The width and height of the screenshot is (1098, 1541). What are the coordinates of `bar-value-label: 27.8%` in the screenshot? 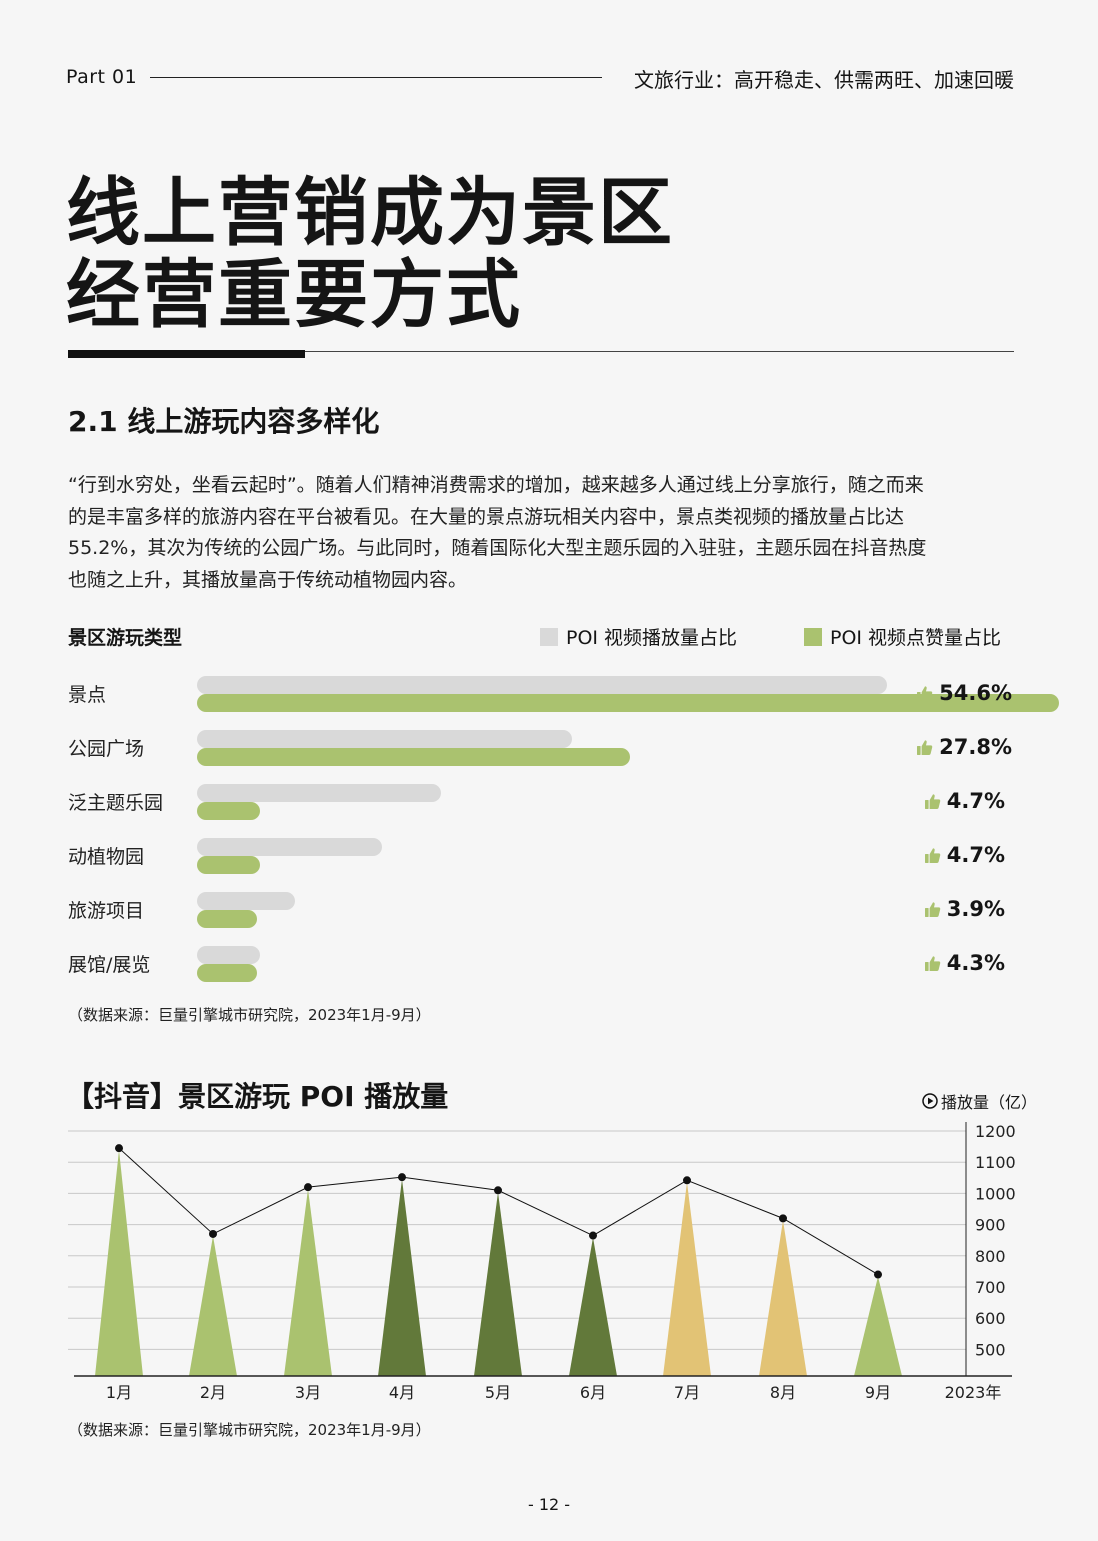 It's located at (964, 747).